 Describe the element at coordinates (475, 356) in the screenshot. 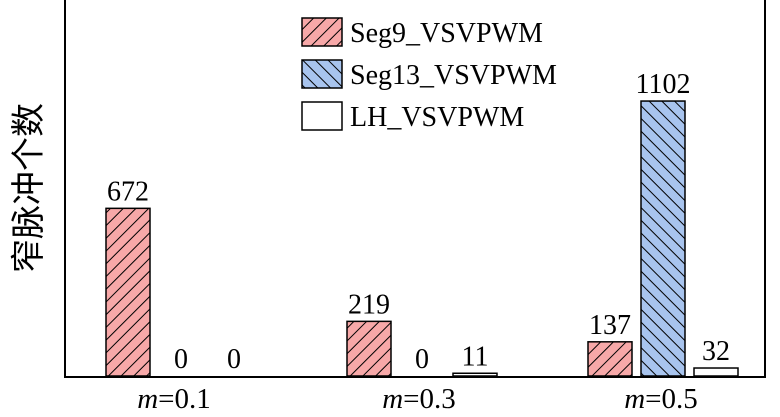

I see `data-label-lh-vsvpwm-1: 11` at that location.